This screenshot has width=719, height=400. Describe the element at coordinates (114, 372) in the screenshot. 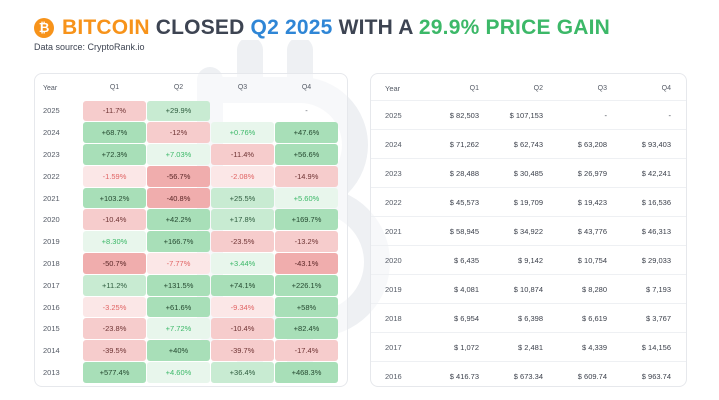

I see `heatmap-cell: +577.4%` at that location.